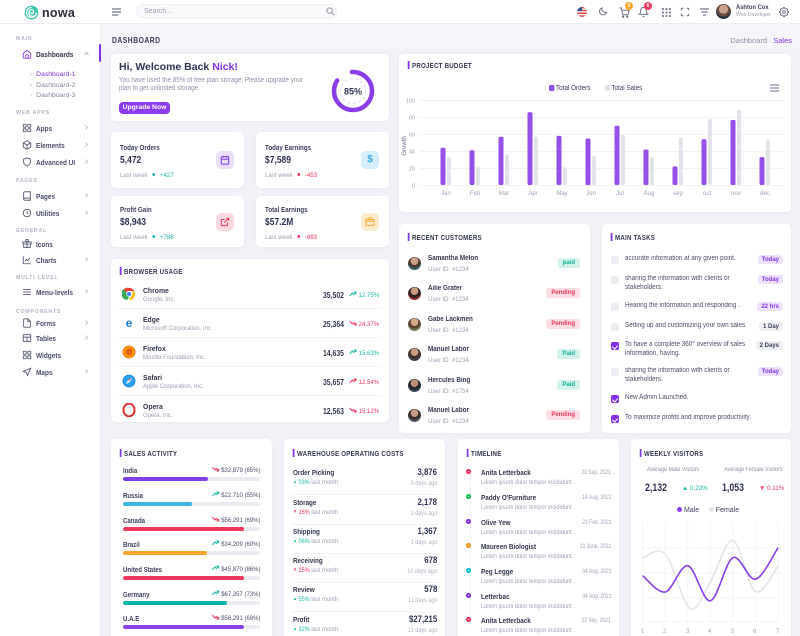 The width and height of the screenshot is (800, 636). I want to click on svg-text: 0, so click(413, 187).